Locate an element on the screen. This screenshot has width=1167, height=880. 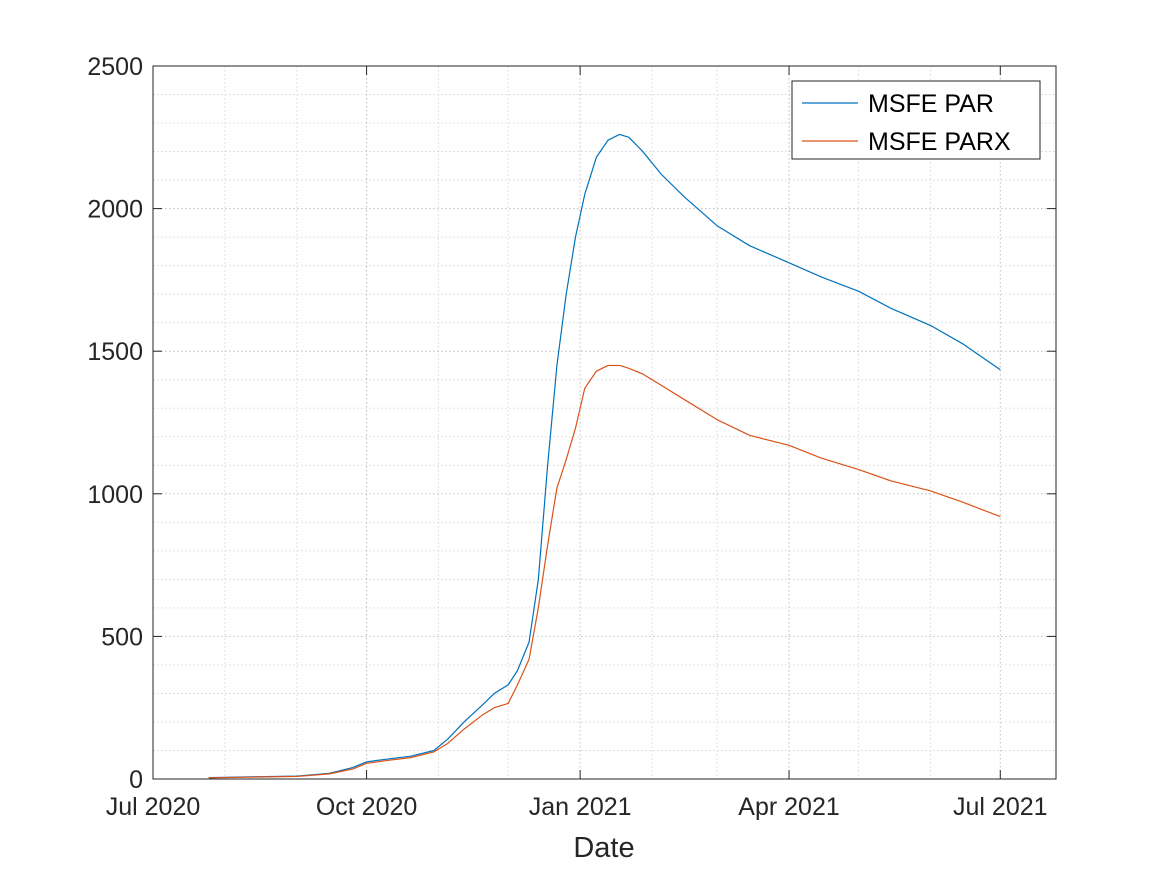
x-tick-label: Oct 2020 is located at coordinates (366, 807).